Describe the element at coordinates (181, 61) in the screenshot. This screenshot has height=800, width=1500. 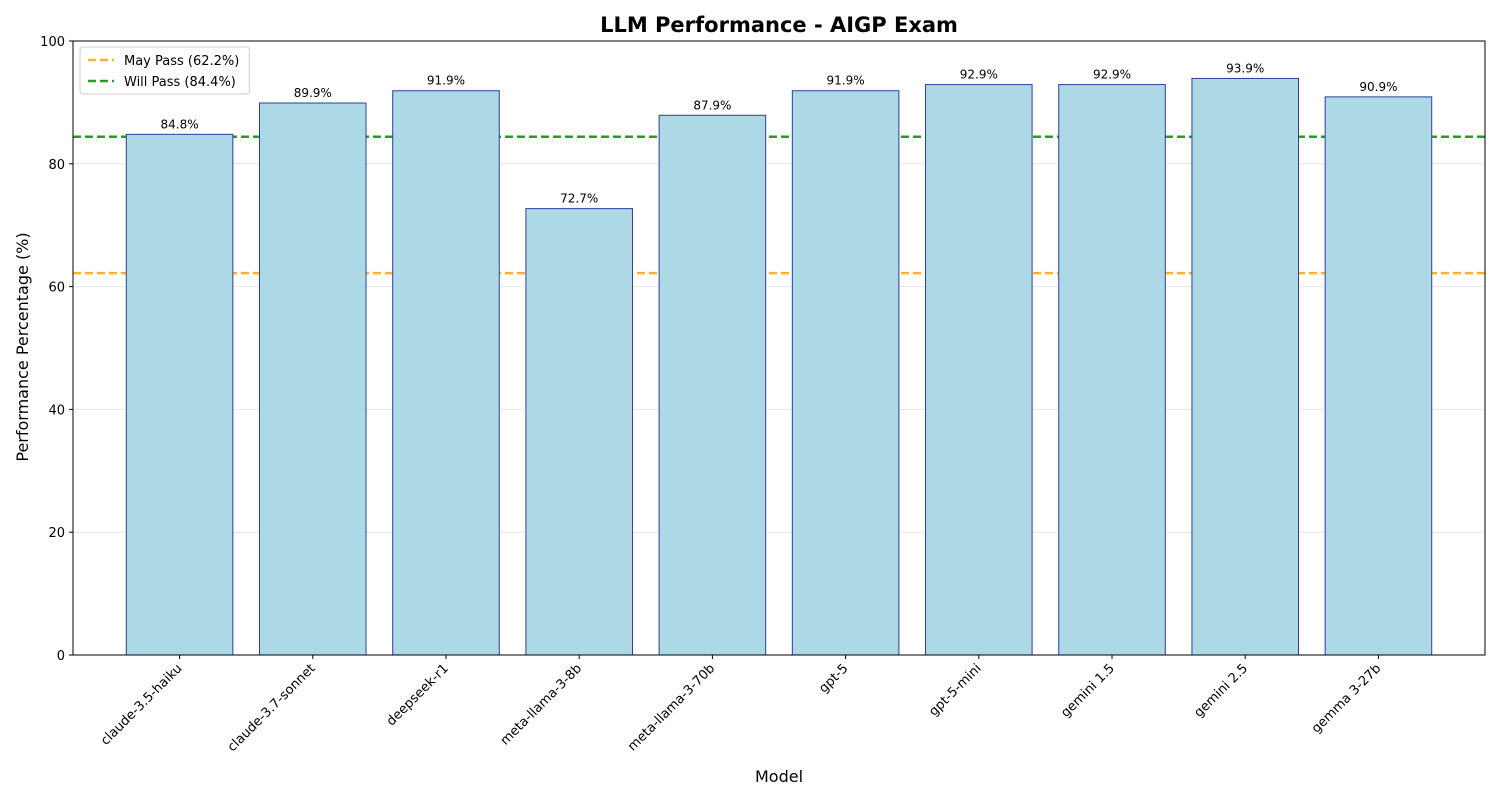
I see `legend-label: May Pass (62.2%)` at that location.